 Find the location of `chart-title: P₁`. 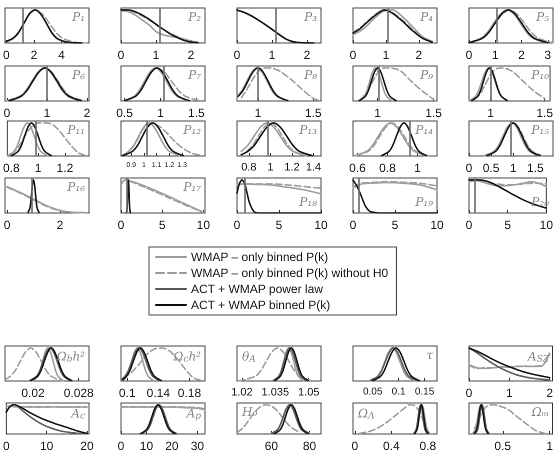

chart-title: P₁ is located at coordinates (78, 17).